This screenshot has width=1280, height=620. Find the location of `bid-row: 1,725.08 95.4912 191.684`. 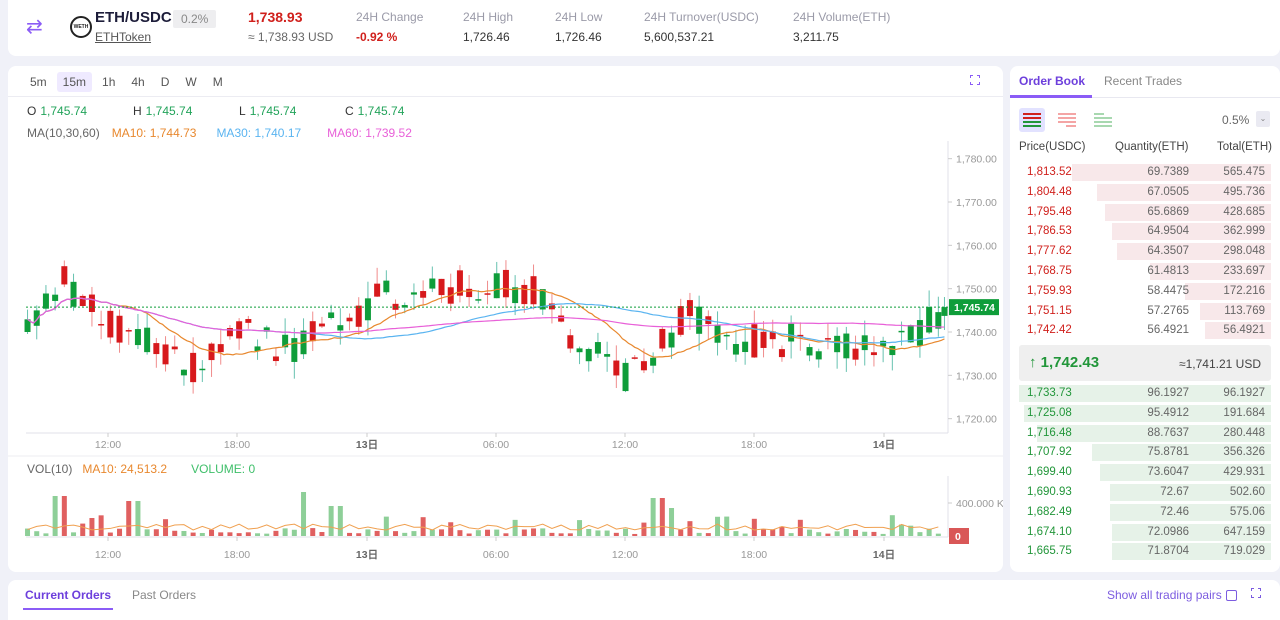

bid-row: 1,725.08 95.4912 191.684 is located at coordinates (1145, 413).